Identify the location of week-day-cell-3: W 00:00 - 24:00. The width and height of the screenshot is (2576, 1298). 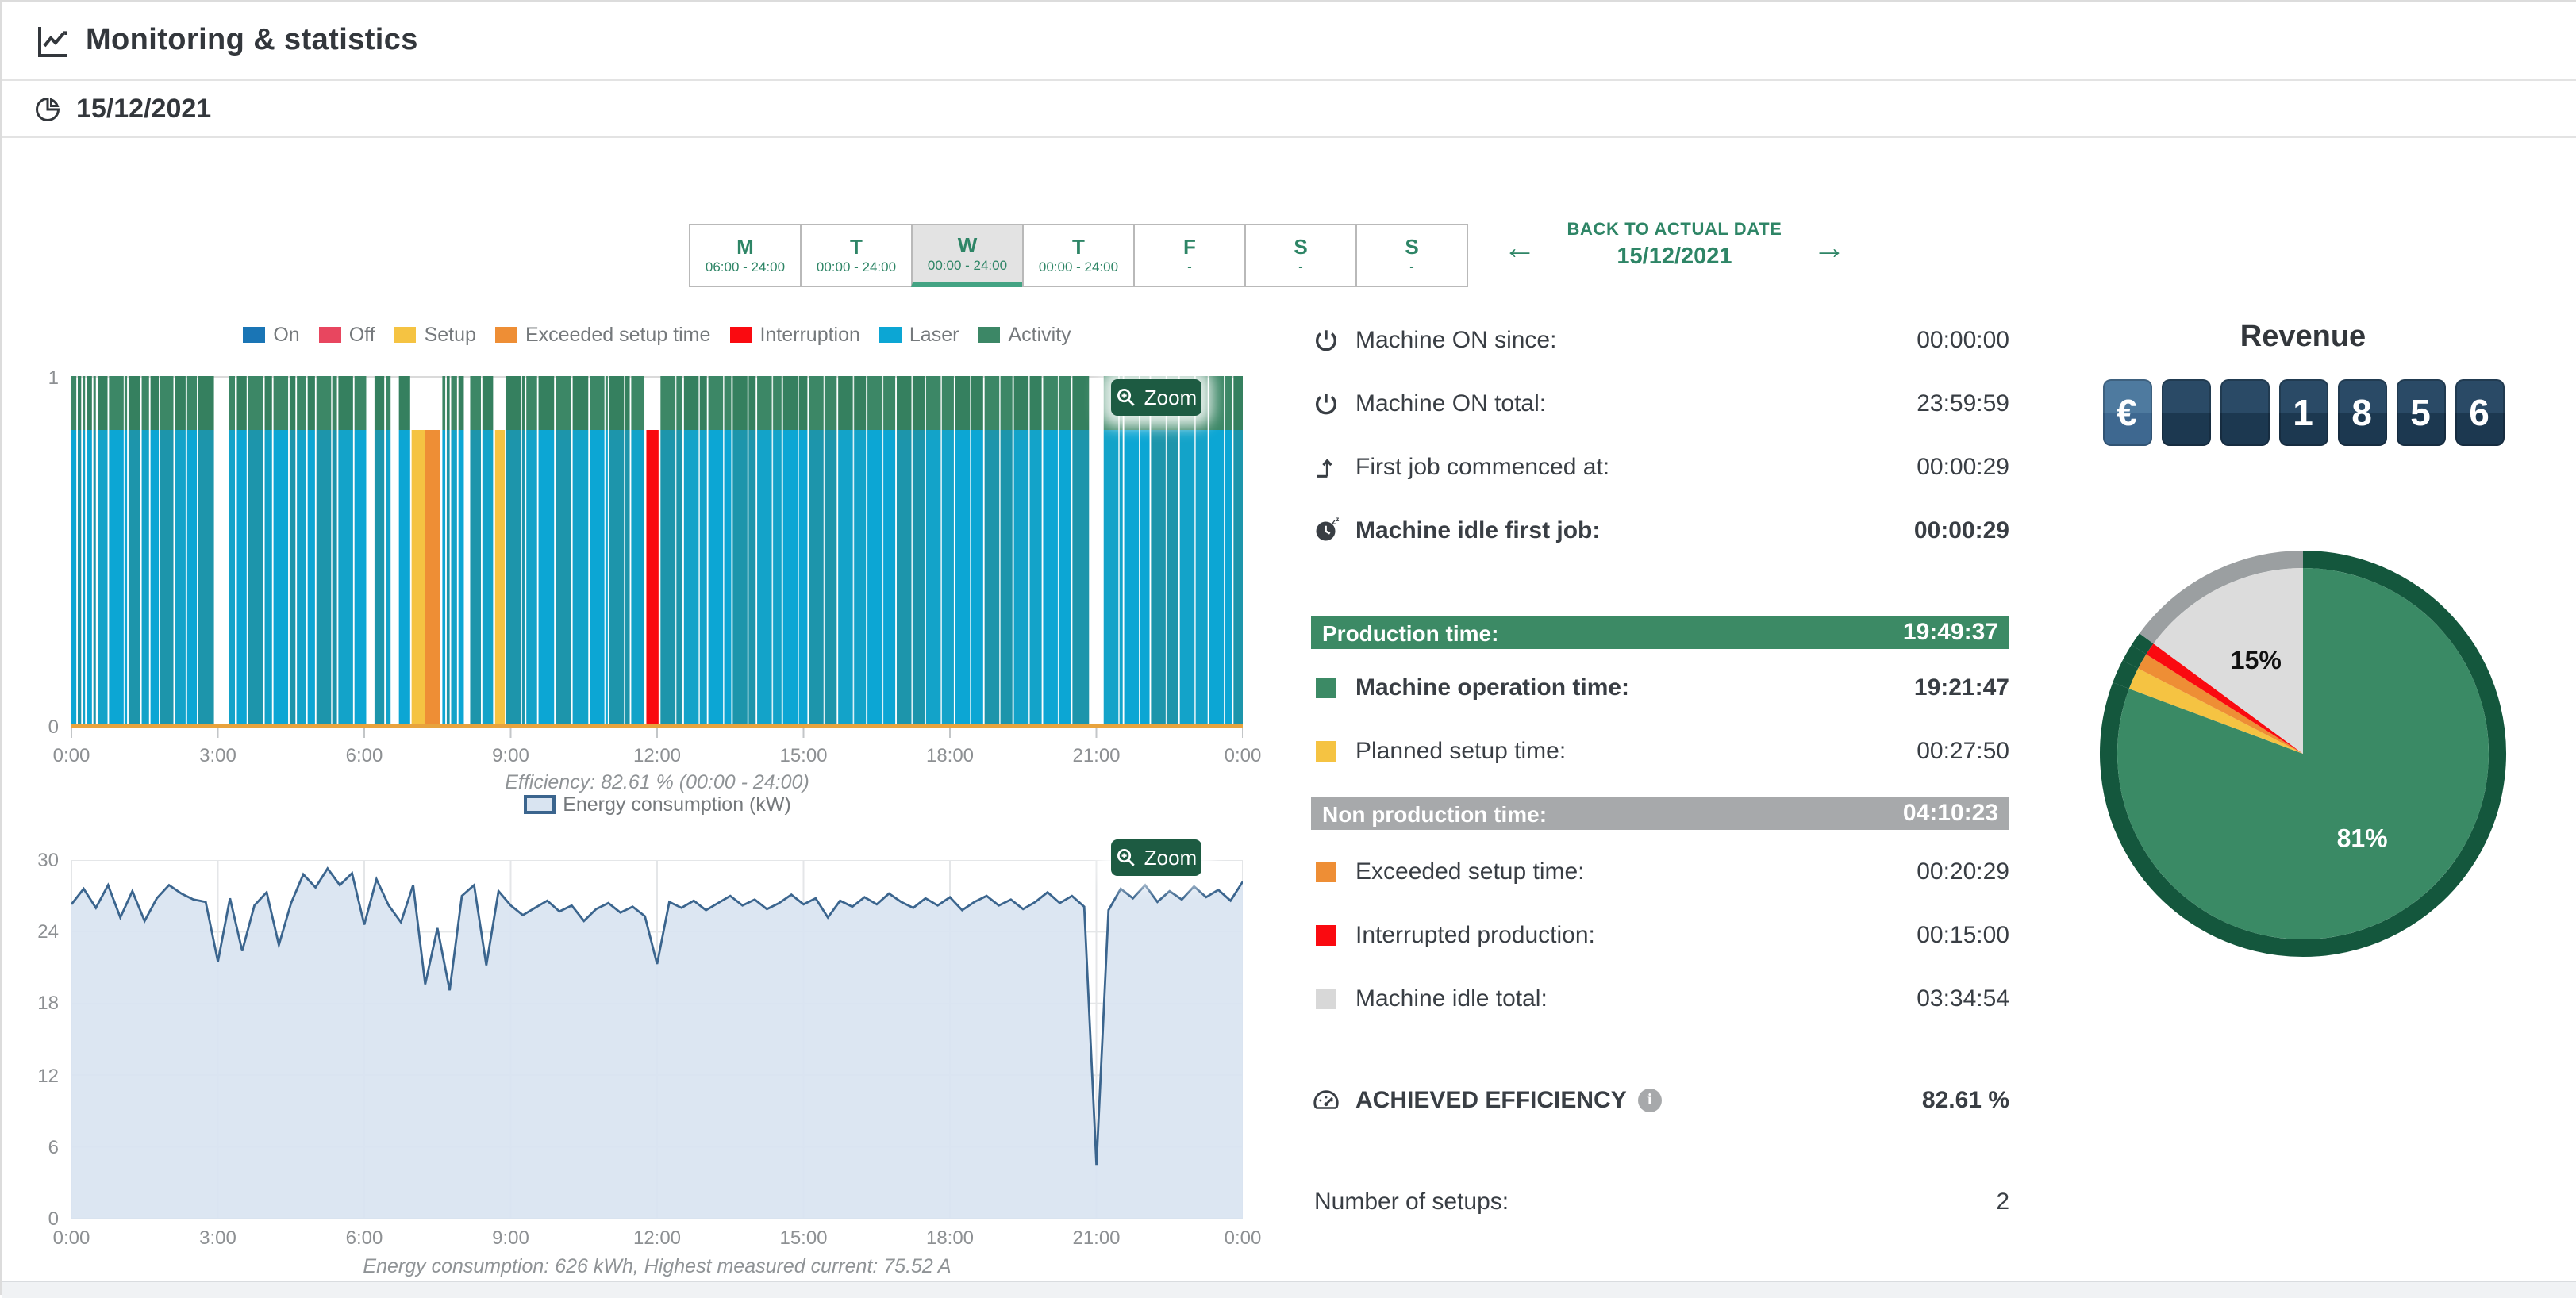
(967, 255).